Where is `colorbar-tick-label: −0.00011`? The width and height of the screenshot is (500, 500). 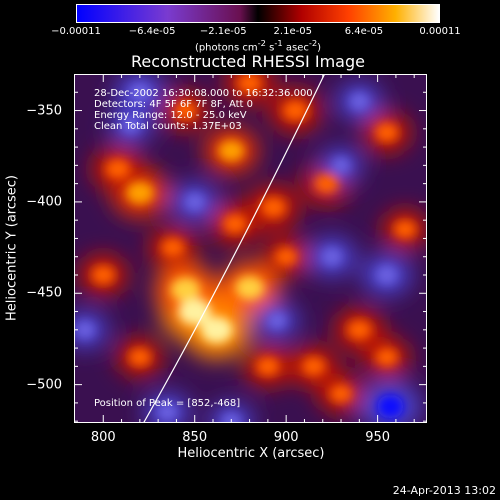
colorbar-tick-label: −0.00011 is located at coordinates (76, 31).